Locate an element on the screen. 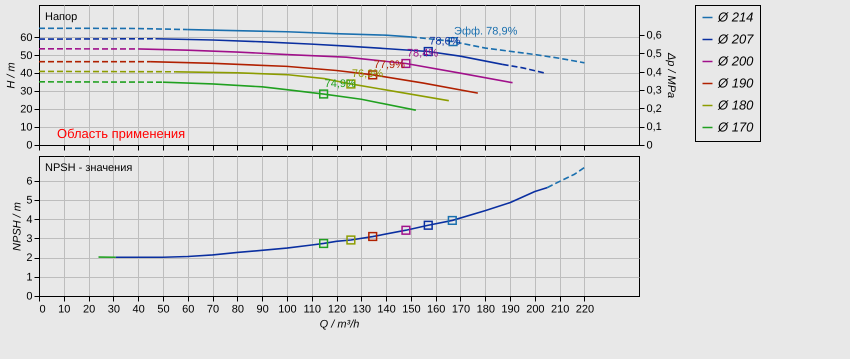  y-tick-label: 1 is located at coordinates (29, 277).